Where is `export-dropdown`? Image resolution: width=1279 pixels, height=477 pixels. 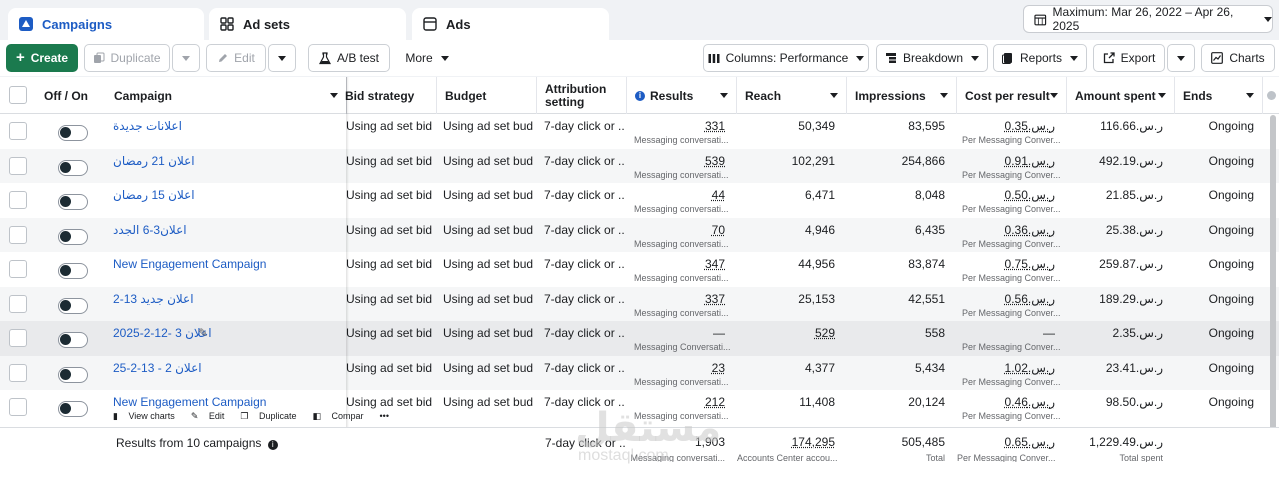 export-dropdown is located at coordinates (1181, 58).